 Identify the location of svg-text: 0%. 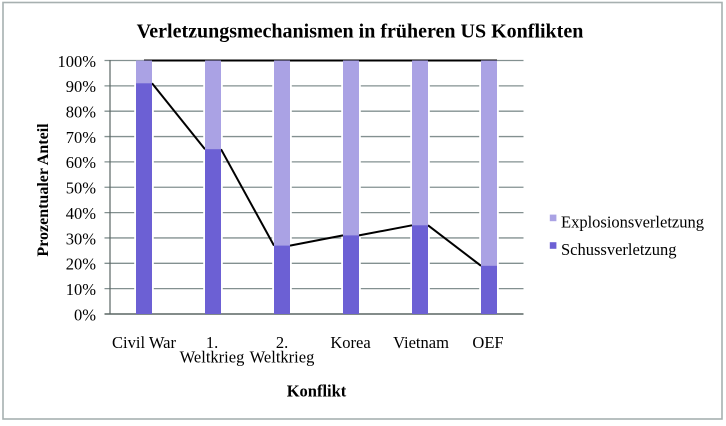
(85, 314).